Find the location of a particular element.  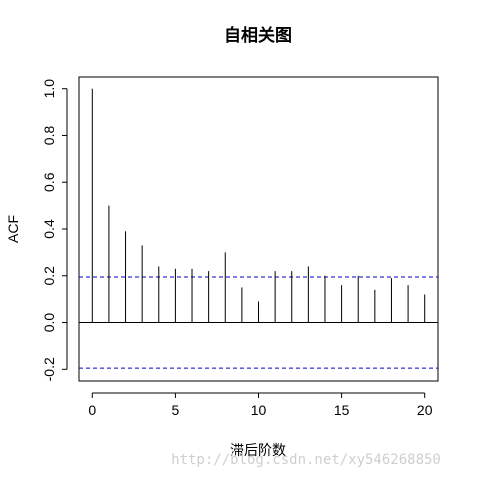

y-tick-label: 1.0 is located at coordinates (49, 89).